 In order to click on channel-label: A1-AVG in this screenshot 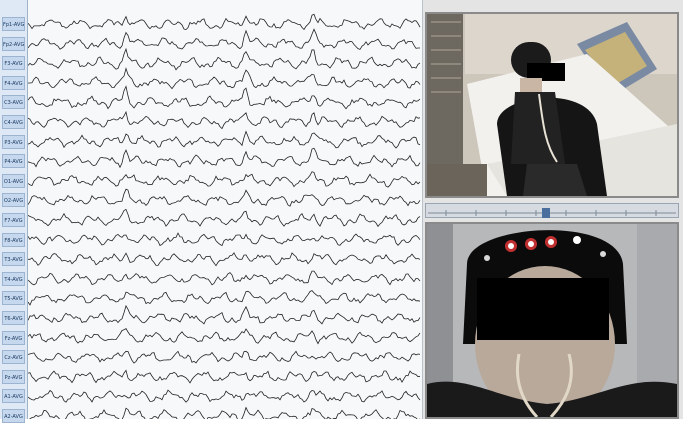, I will do `click(13, 396)`.